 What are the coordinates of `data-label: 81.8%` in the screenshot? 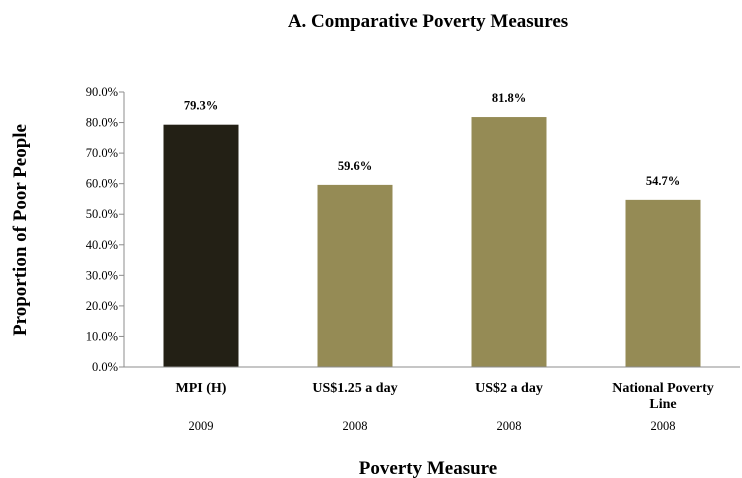 It's located at (509, 98).